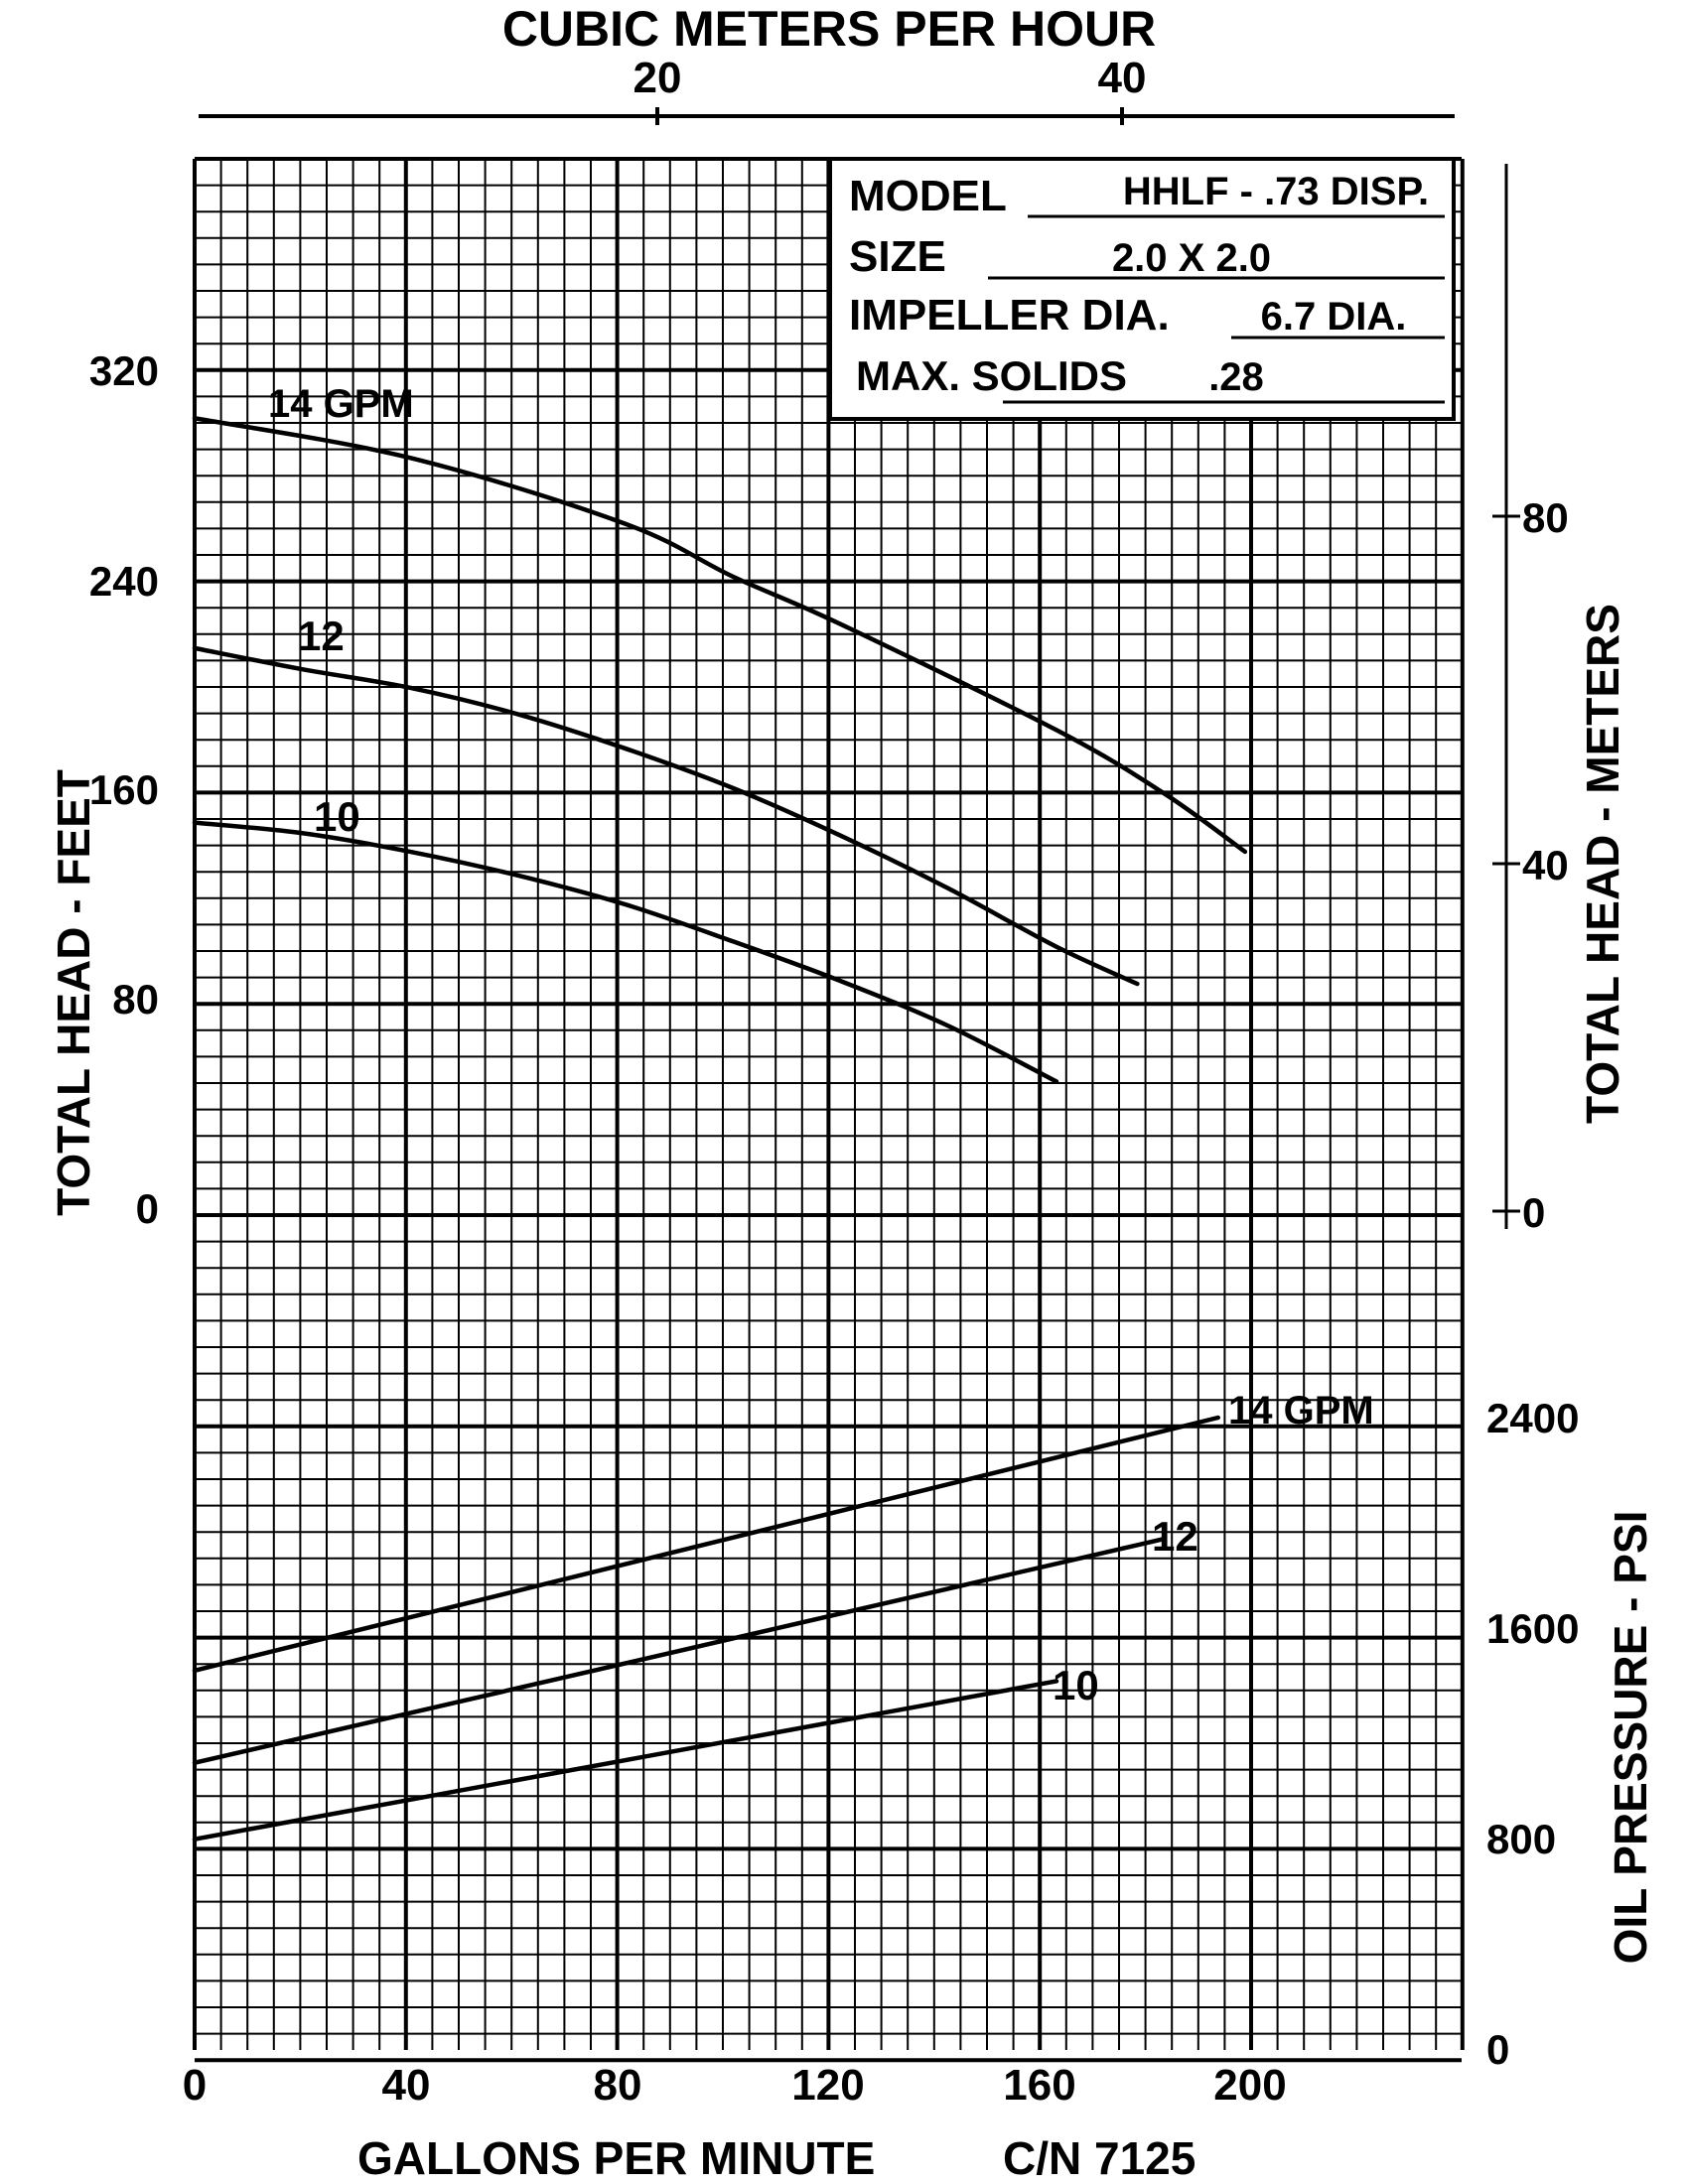 The height and width of the screenshot is (2184, 1688). I want to click on pressure-series-label: 10, so click(1076, 1685).